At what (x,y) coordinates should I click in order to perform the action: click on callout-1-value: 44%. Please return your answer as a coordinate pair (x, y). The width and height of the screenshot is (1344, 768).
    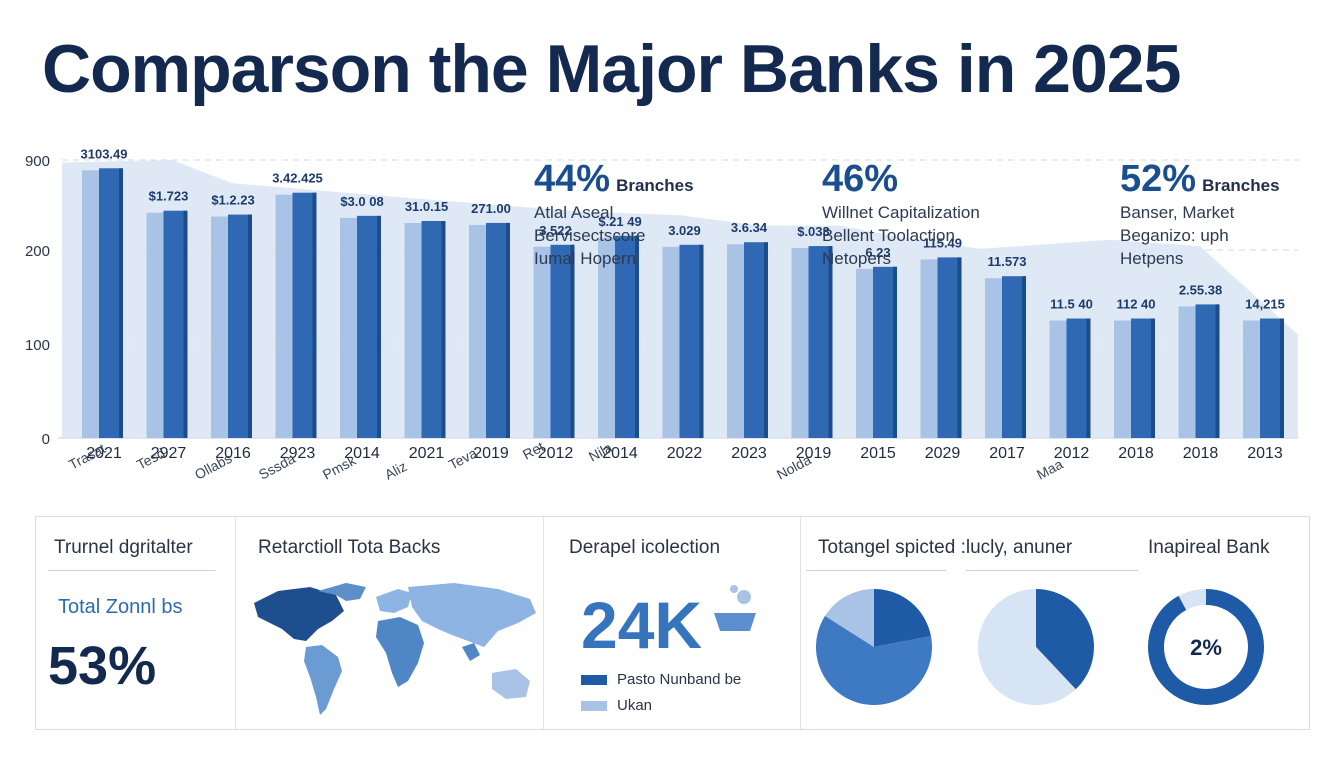
    Looking at the image, I should click on (572, 179).